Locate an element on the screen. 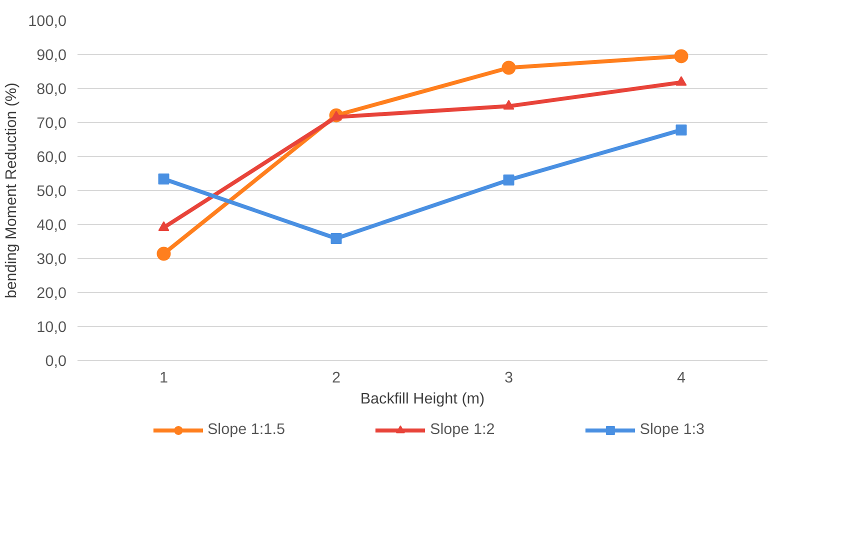 Image resolution: width=846 pixels, height=536 pixels. legend-label: Slope 1:1.5 is located at coordinates (246, 430).